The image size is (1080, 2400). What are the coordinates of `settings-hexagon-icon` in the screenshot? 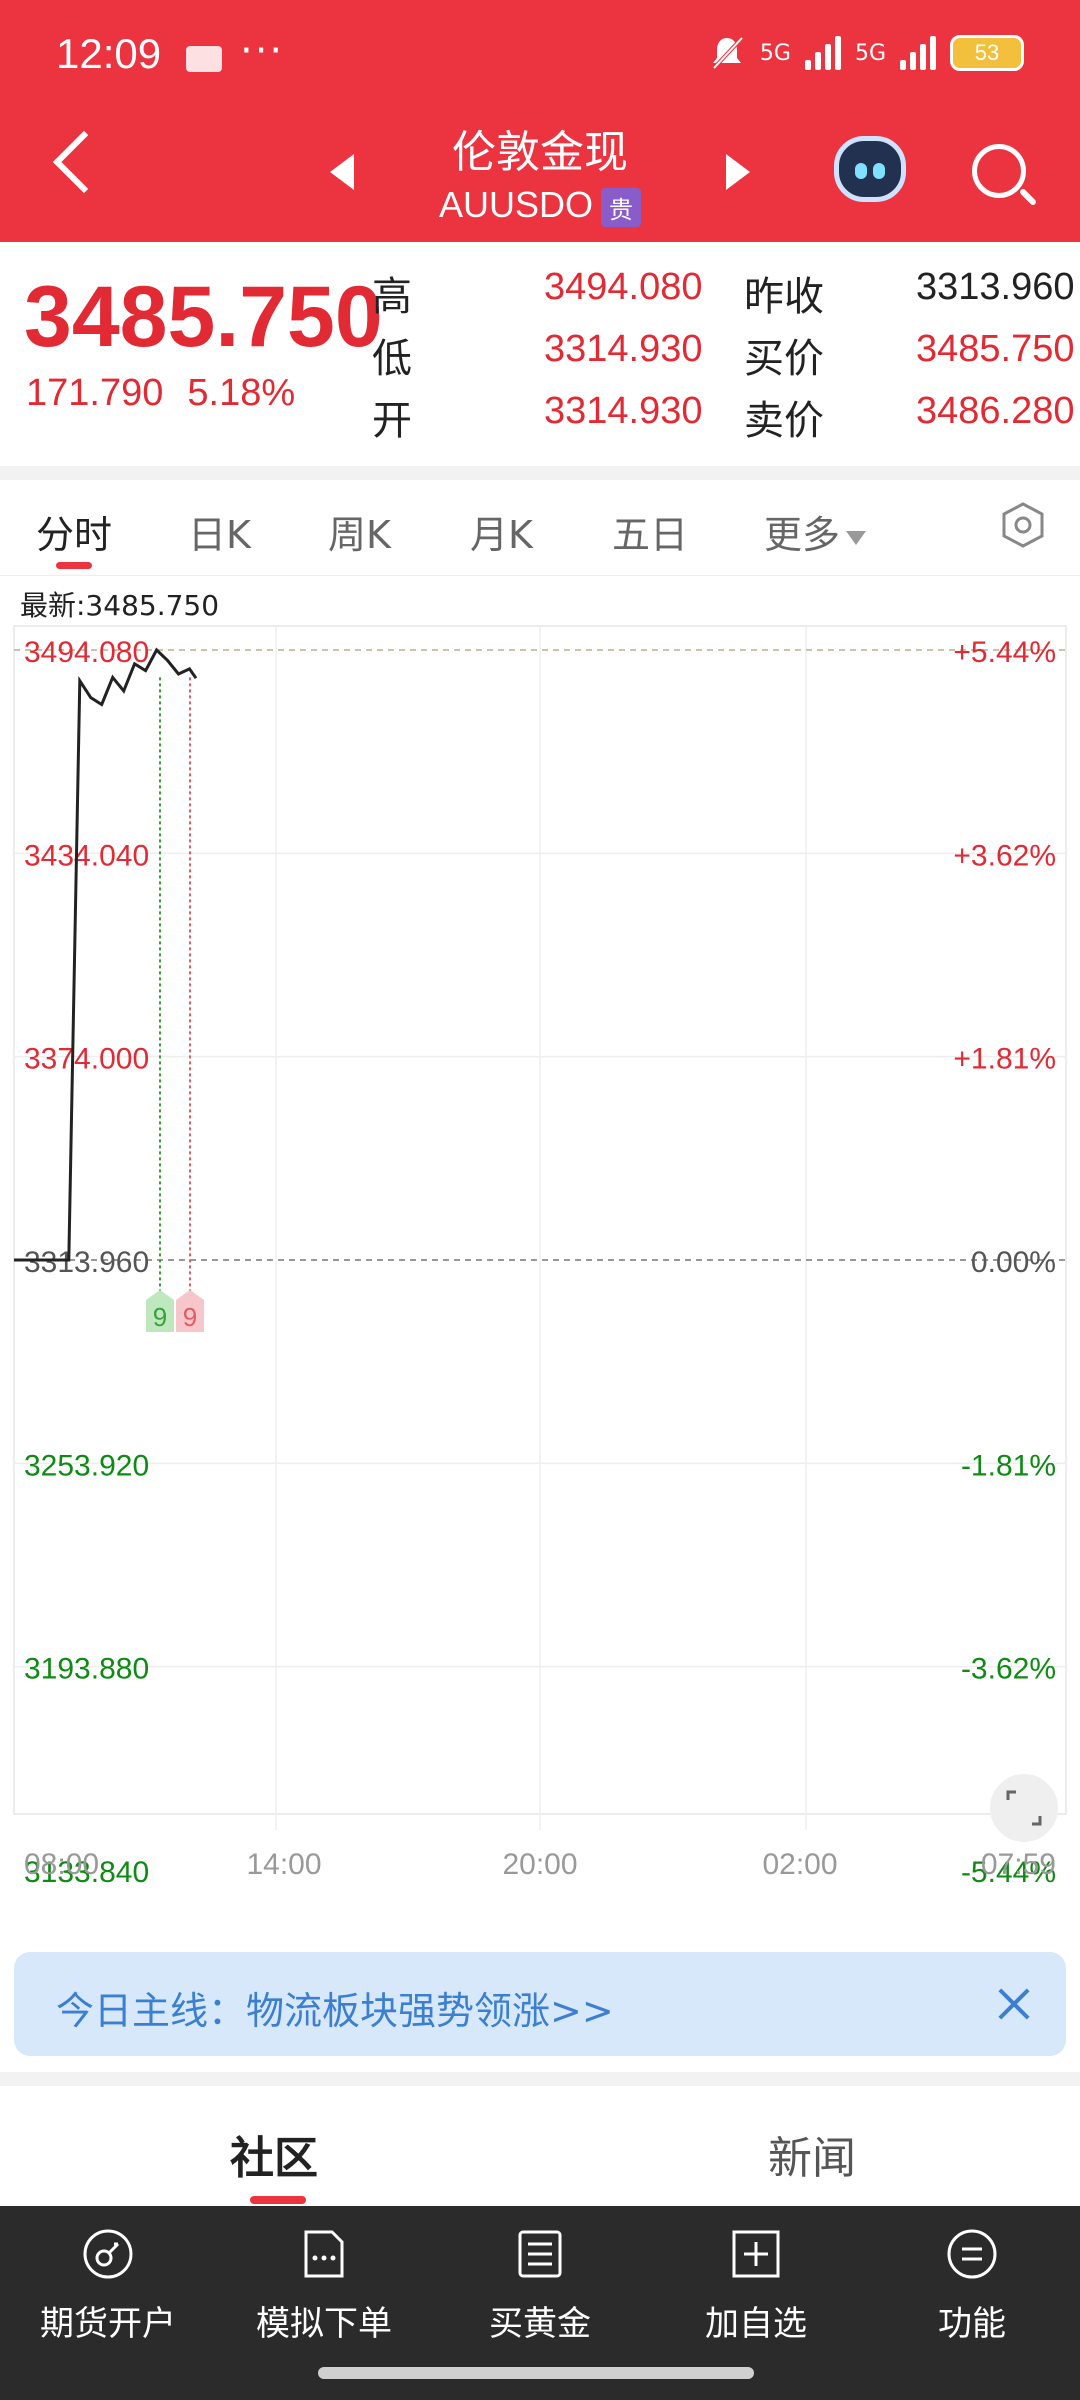 It's located at (1023, 525).